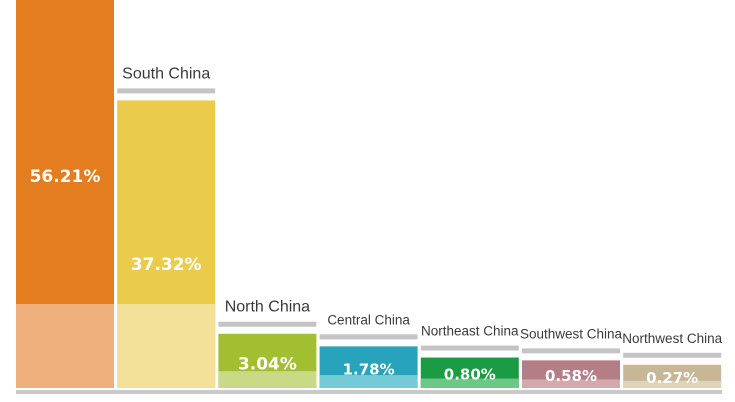 This screenshot has height=402, width=735. What do you see at coordinates (166, 91) in the screenshot?
I see `bar-cap-south-china` at bounding box center [166, 91].